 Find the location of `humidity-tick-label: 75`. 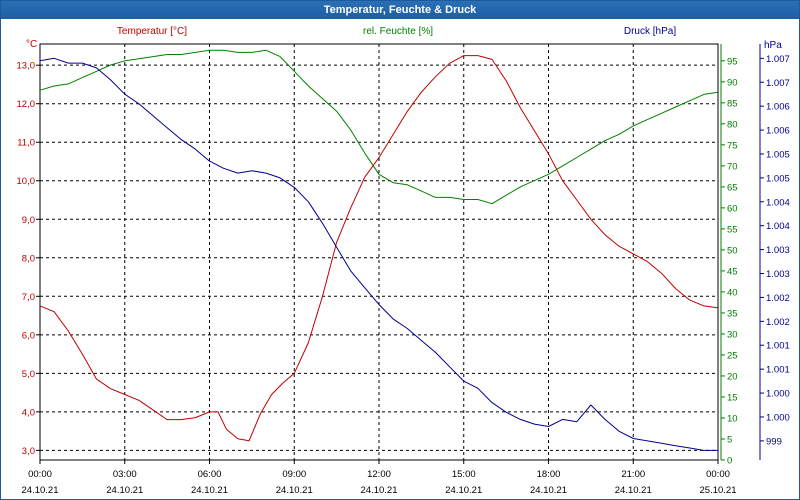

humidity-tick-label: 75 is located at coordinates (732, 145).